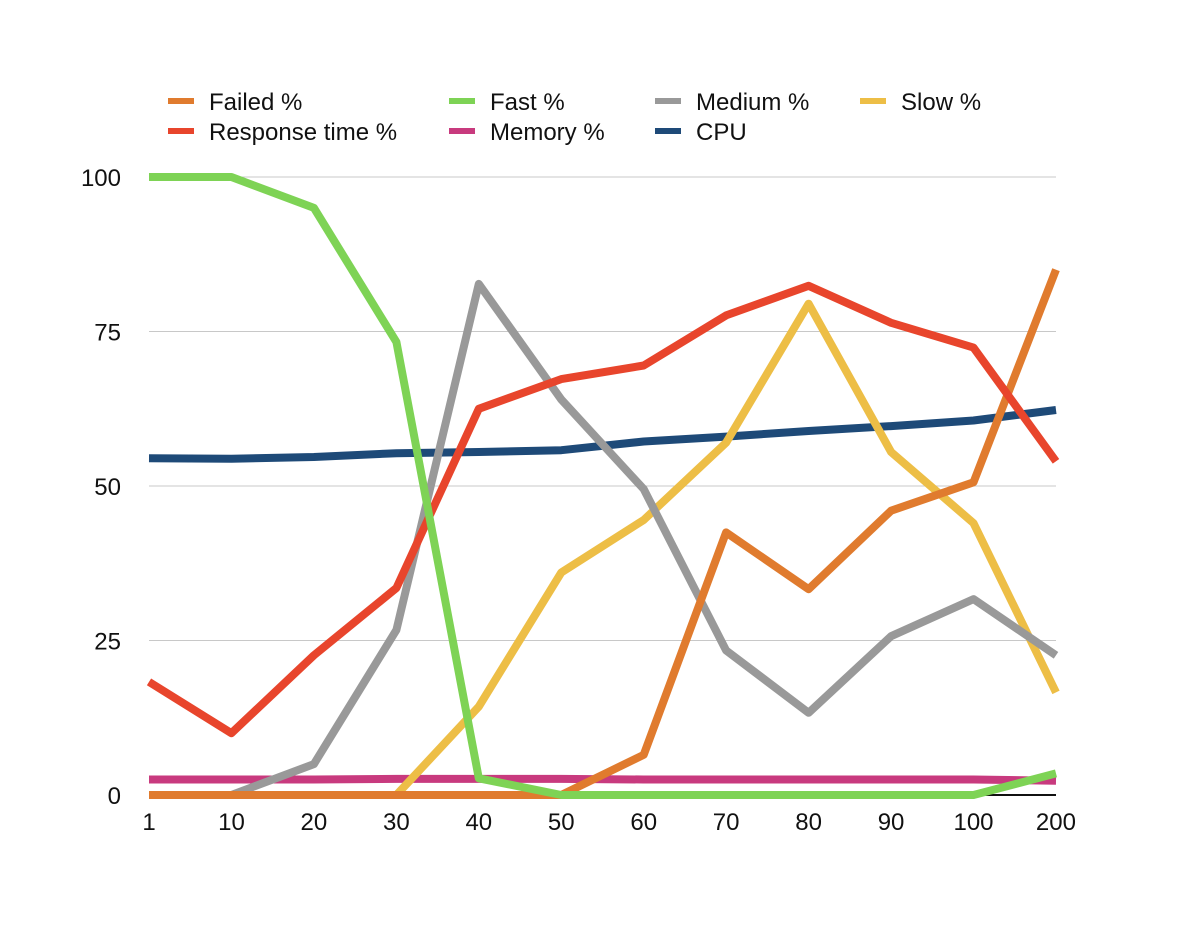  I want to click on y-tick-label: 100, so click(101, 178).